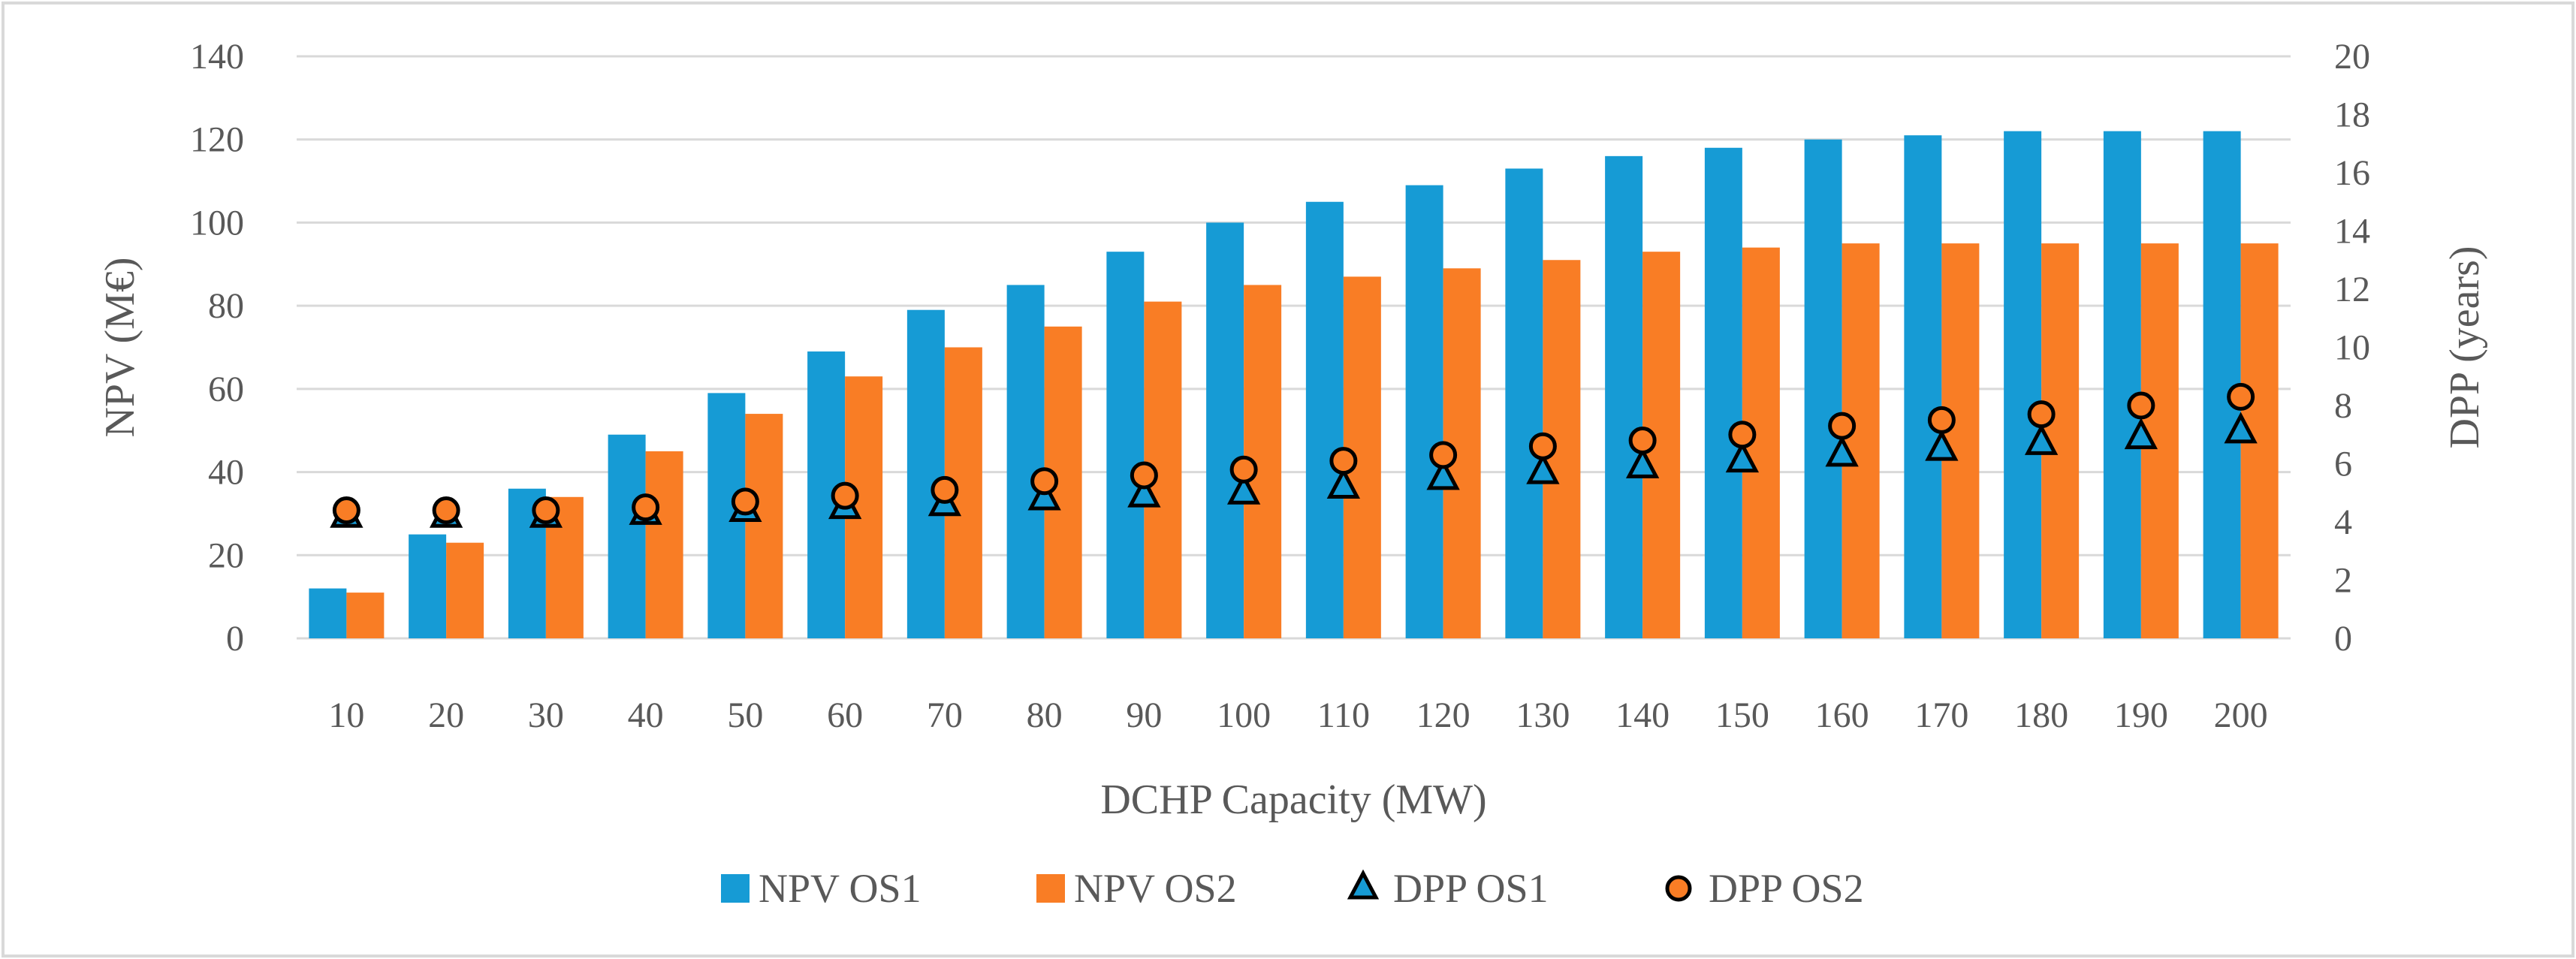 The image size is (2576, 959). I want to click on x-tick-label-50: 50, so click(745, 715).